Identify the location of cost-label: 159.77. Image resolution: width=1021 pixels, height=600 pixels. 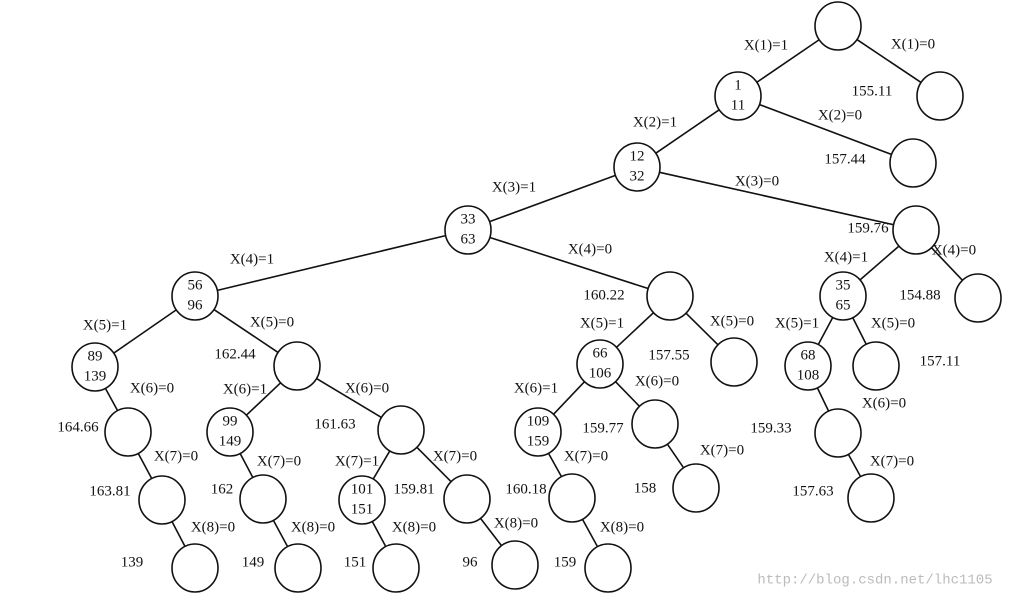
(603, 428).